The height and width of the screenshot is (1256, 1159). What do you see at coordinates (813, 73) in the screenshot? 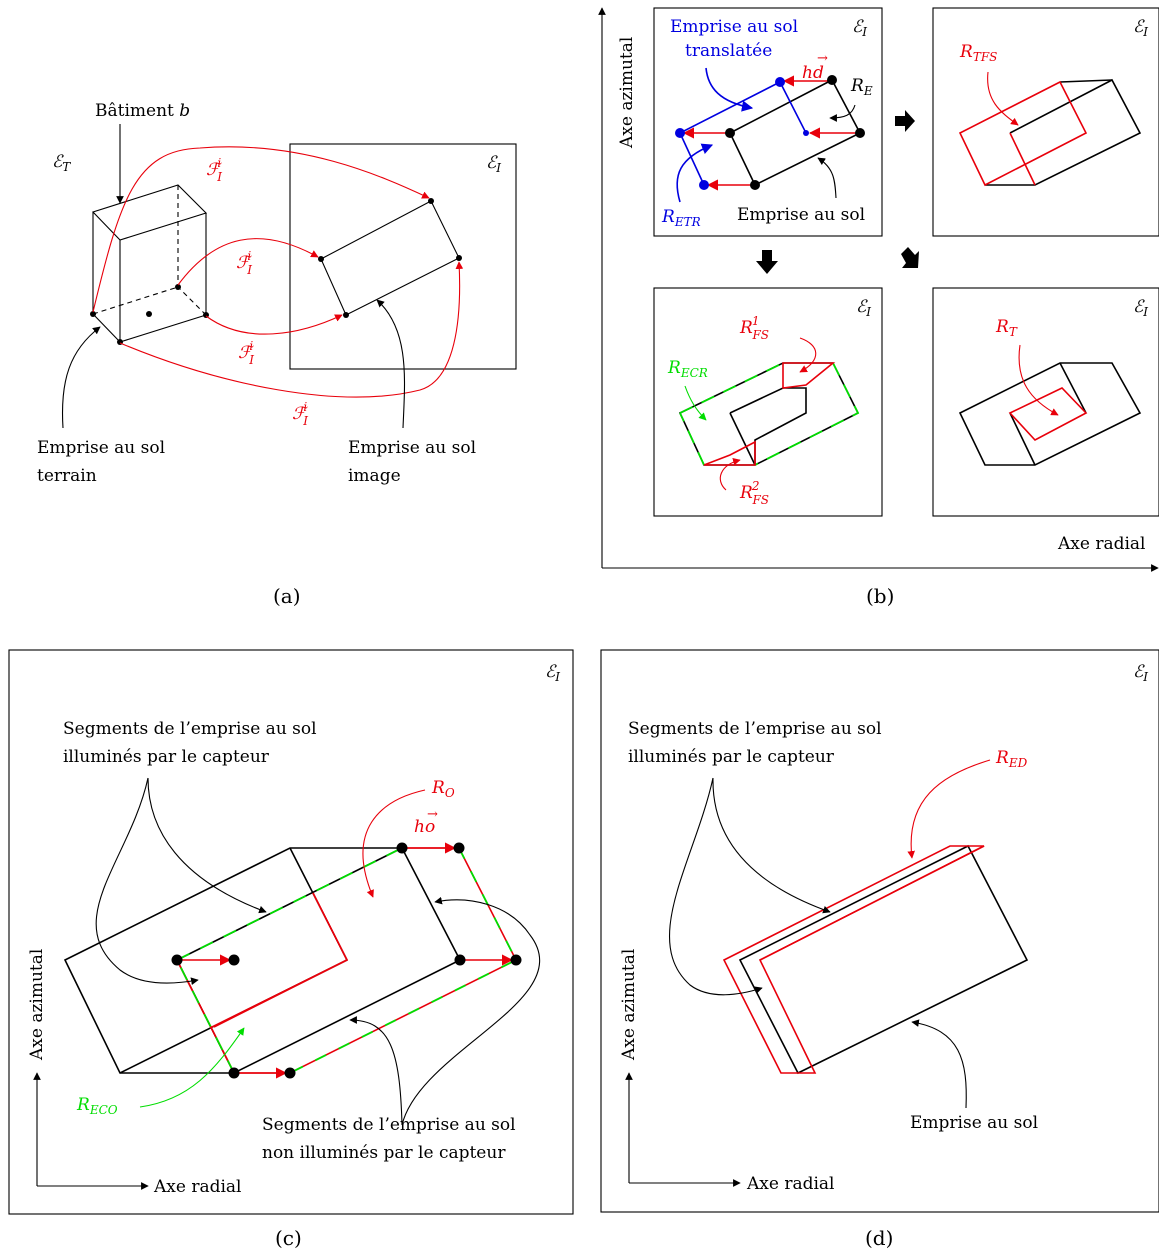
I see `hd-label: hd` at bounding box center [813, 73].